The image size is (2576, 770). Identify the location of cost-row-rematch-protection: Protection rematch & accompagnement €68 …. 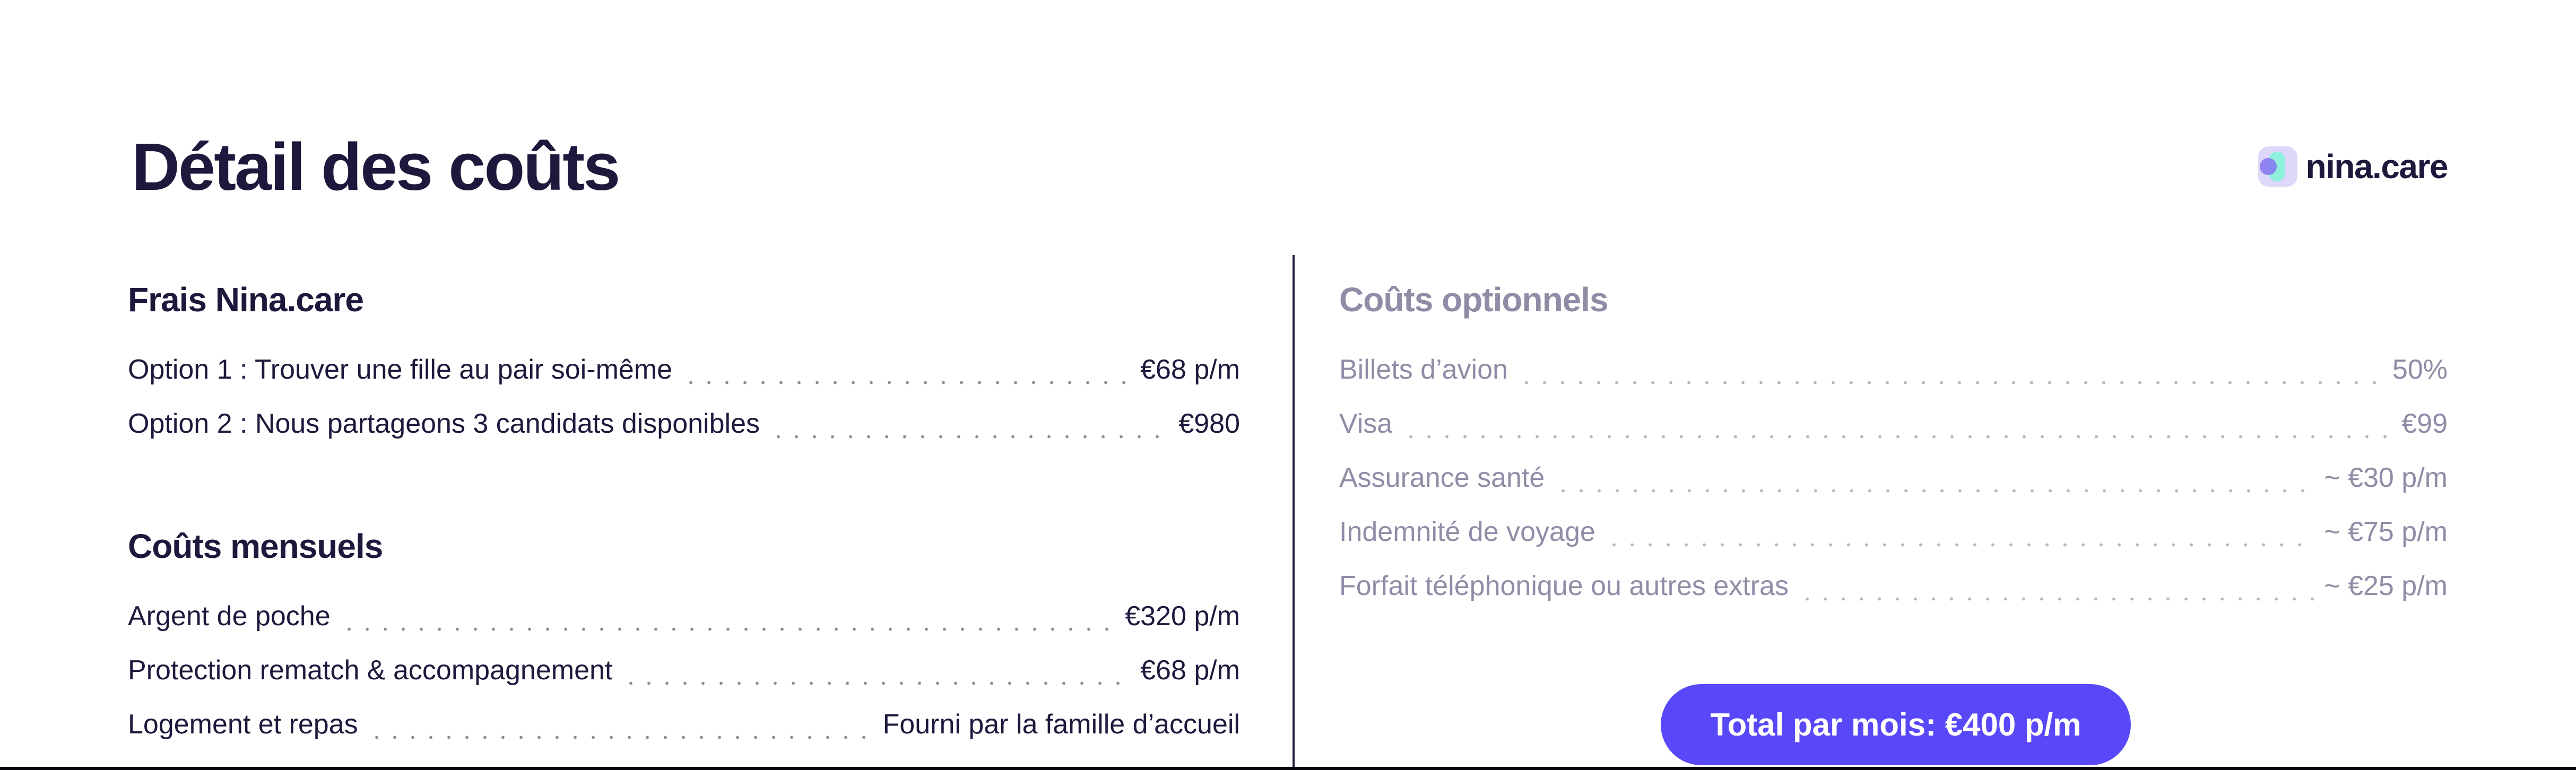
(684, 670).